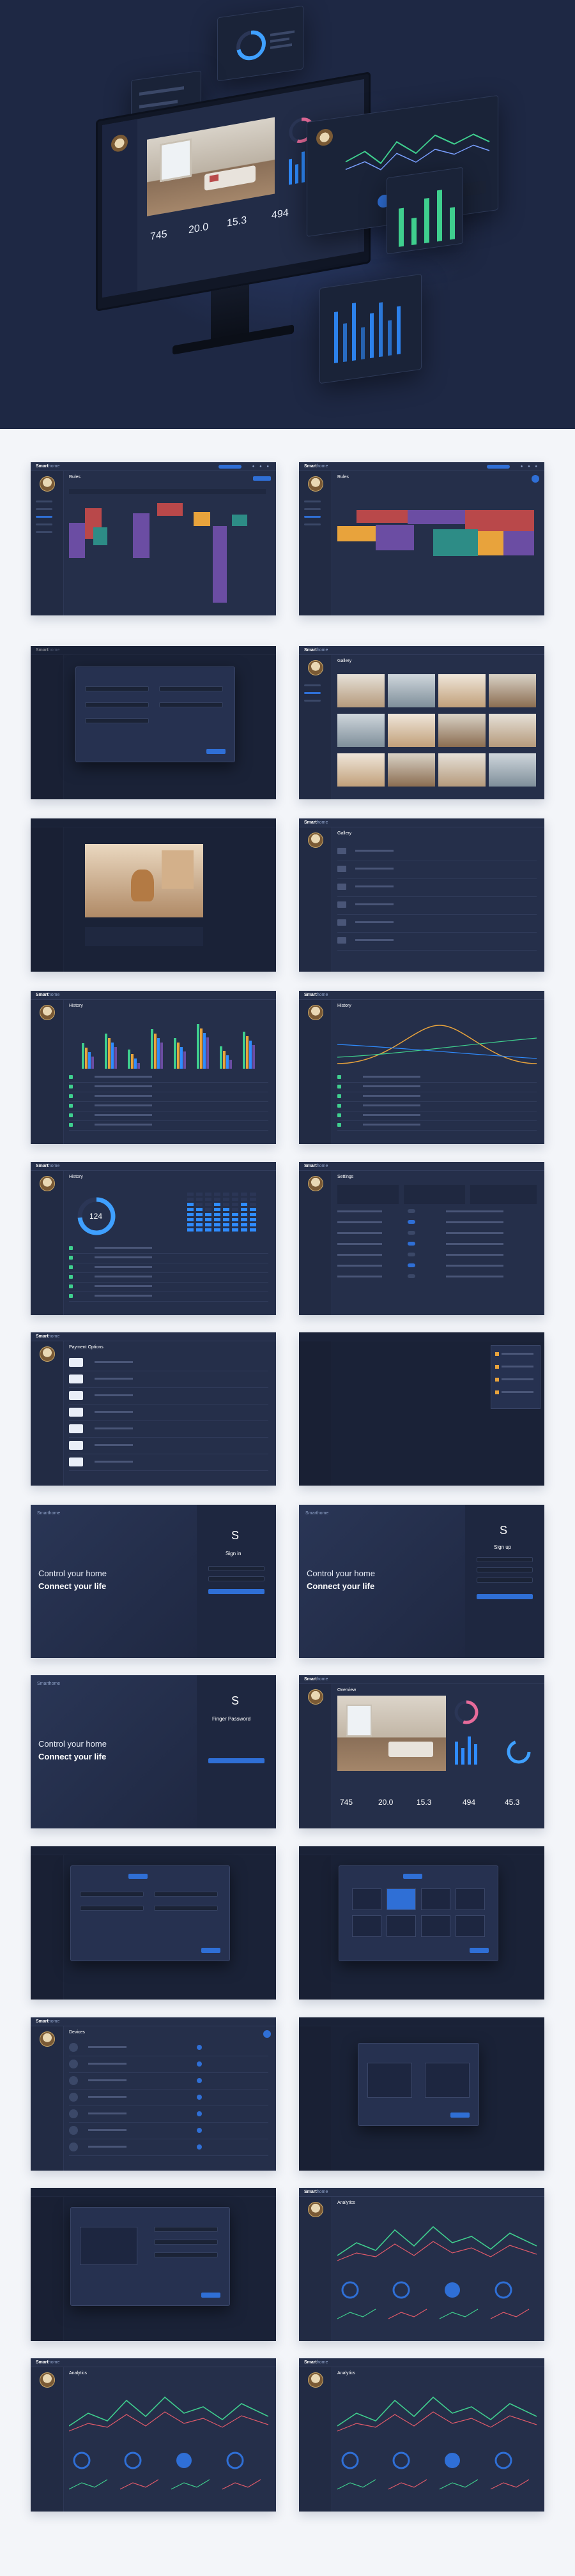 This screenshot has height=2576, width=575. What do you see at coordinates (421, 1409) in the screenshot?
I see `screen-notifications` at bounding box center [421, 1409].